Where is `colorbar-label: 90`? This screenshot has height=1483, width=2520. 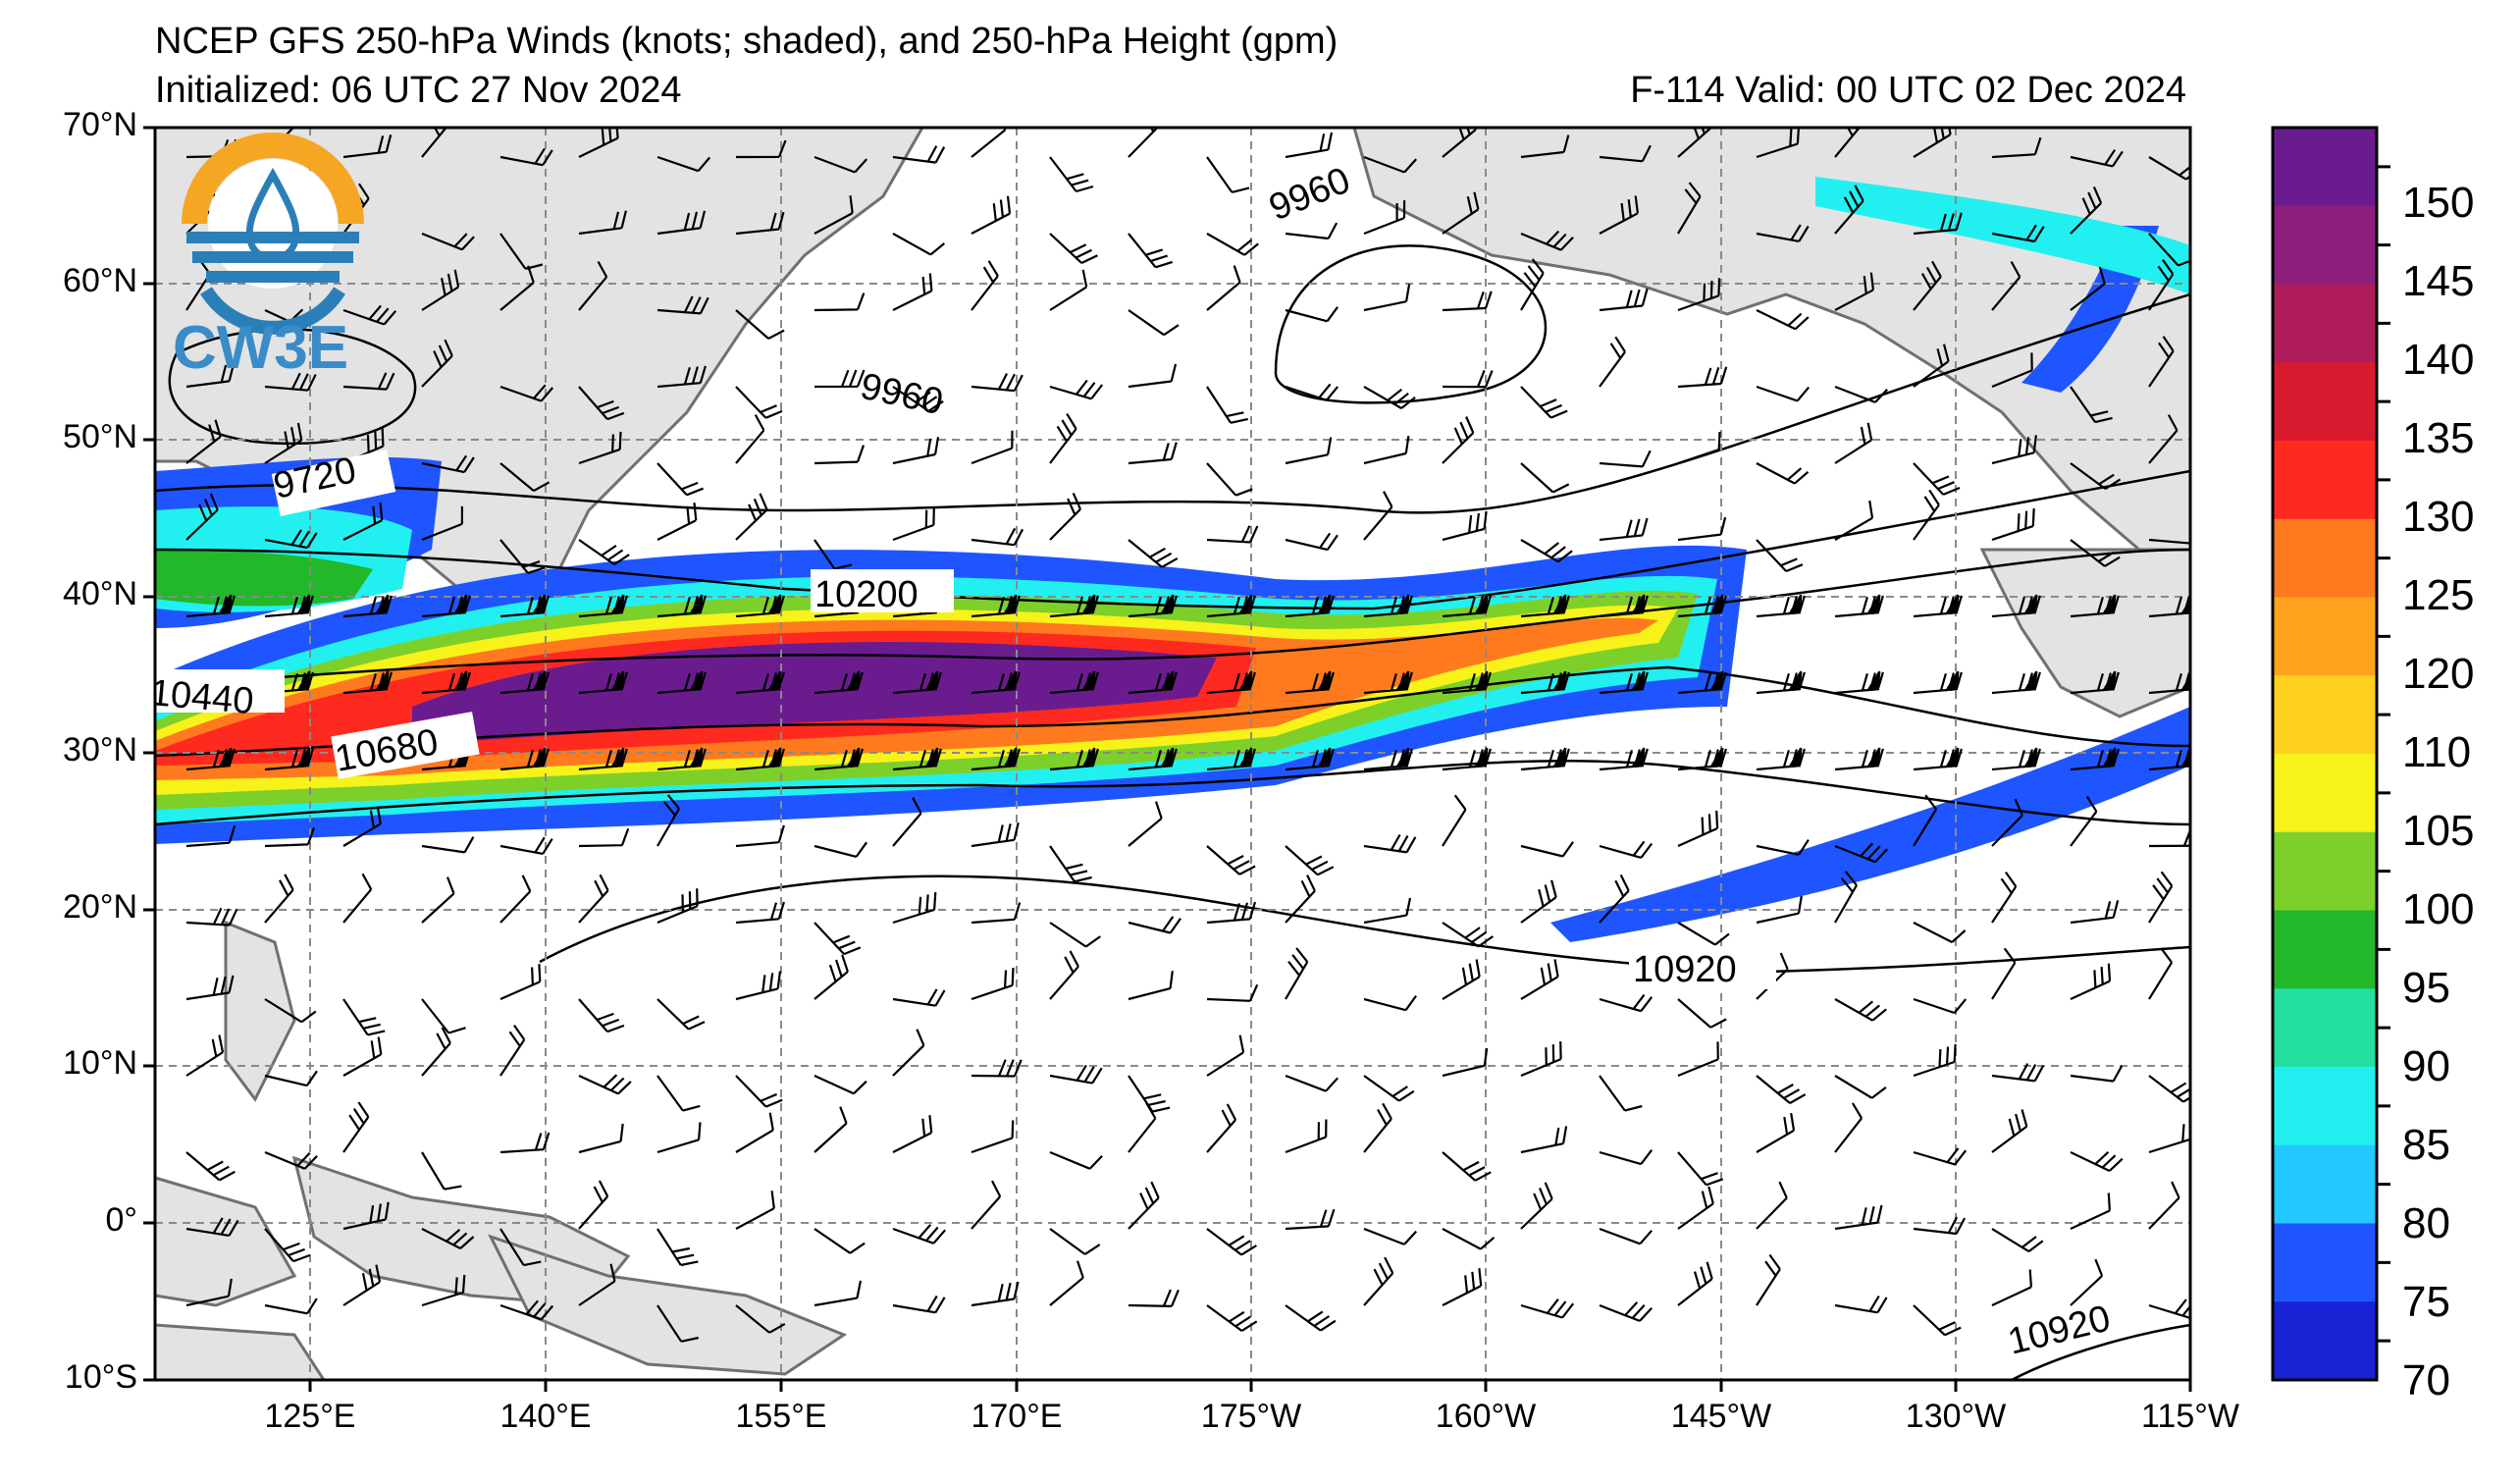
colorbar-label: 90 is located at coordinates (2426, 1066).